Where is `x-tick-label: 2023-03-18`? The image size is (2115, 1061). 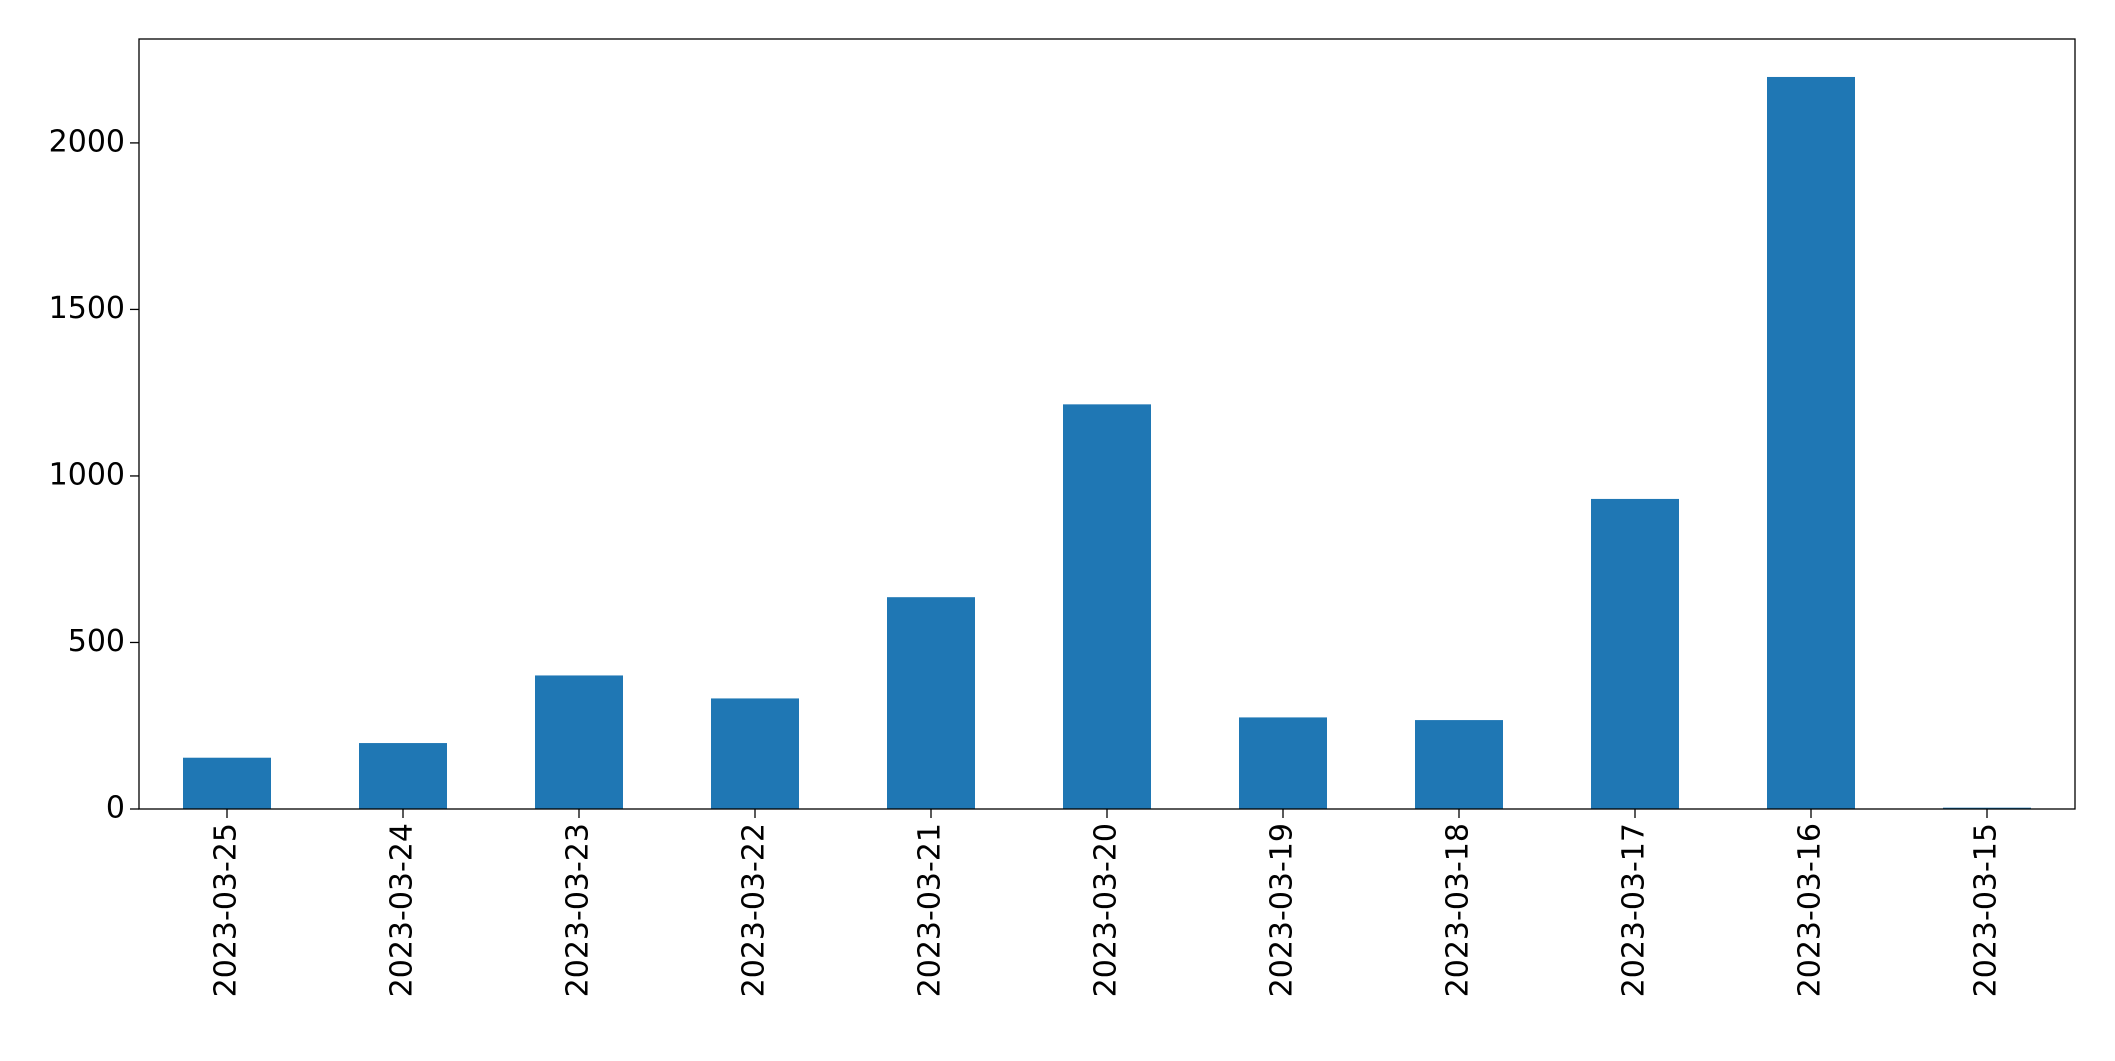 x-tick-label: 2023-03-18 is located at coordinates (1458, 910).